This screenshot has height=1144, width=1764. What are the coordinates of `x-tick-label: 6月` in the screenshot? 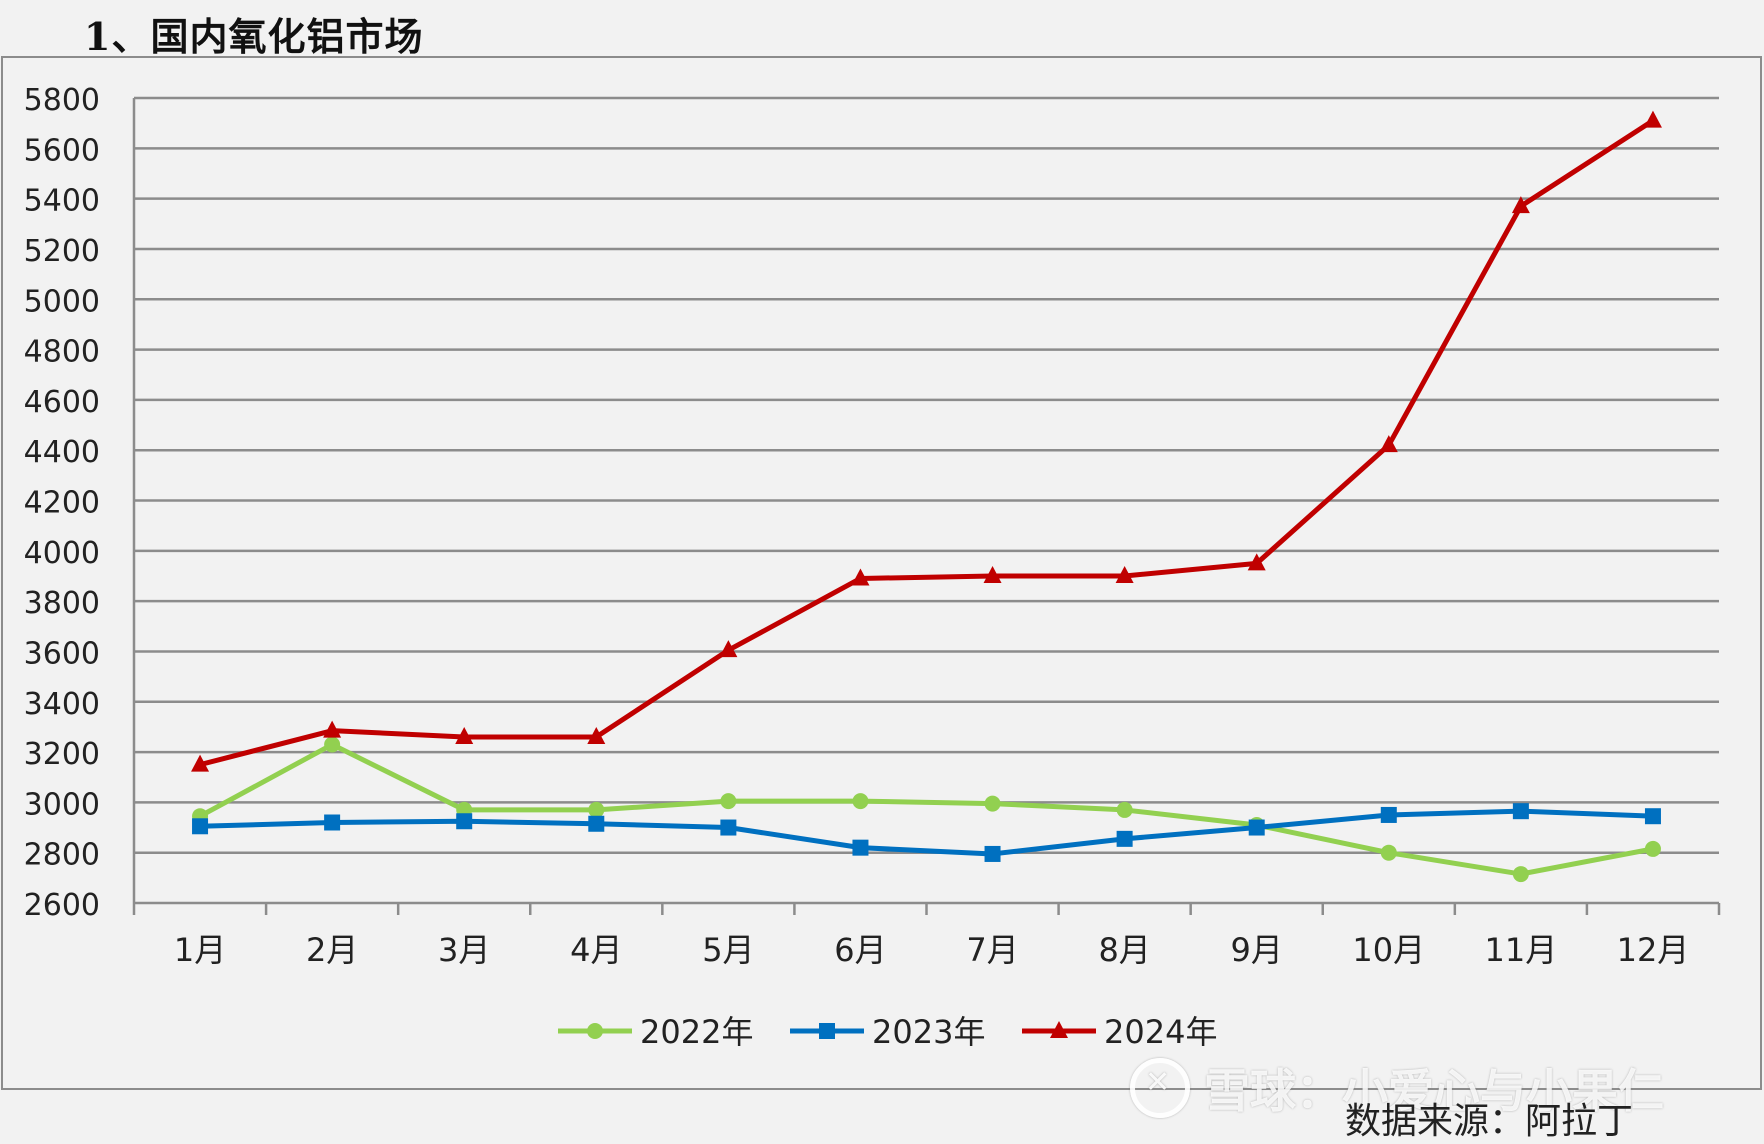 It's located at (860, 950).